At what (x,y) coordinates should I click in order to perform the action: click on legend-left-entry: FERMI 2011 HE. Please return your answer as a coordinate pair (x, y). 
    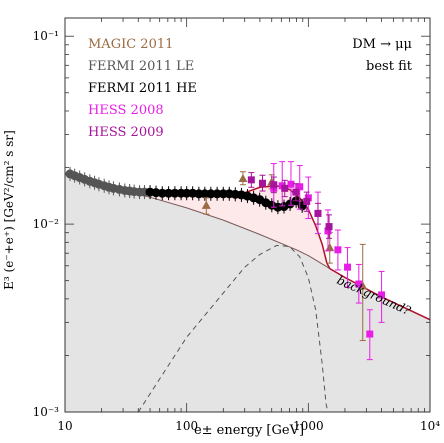
    Looking at the image, I should click on (142, 88).